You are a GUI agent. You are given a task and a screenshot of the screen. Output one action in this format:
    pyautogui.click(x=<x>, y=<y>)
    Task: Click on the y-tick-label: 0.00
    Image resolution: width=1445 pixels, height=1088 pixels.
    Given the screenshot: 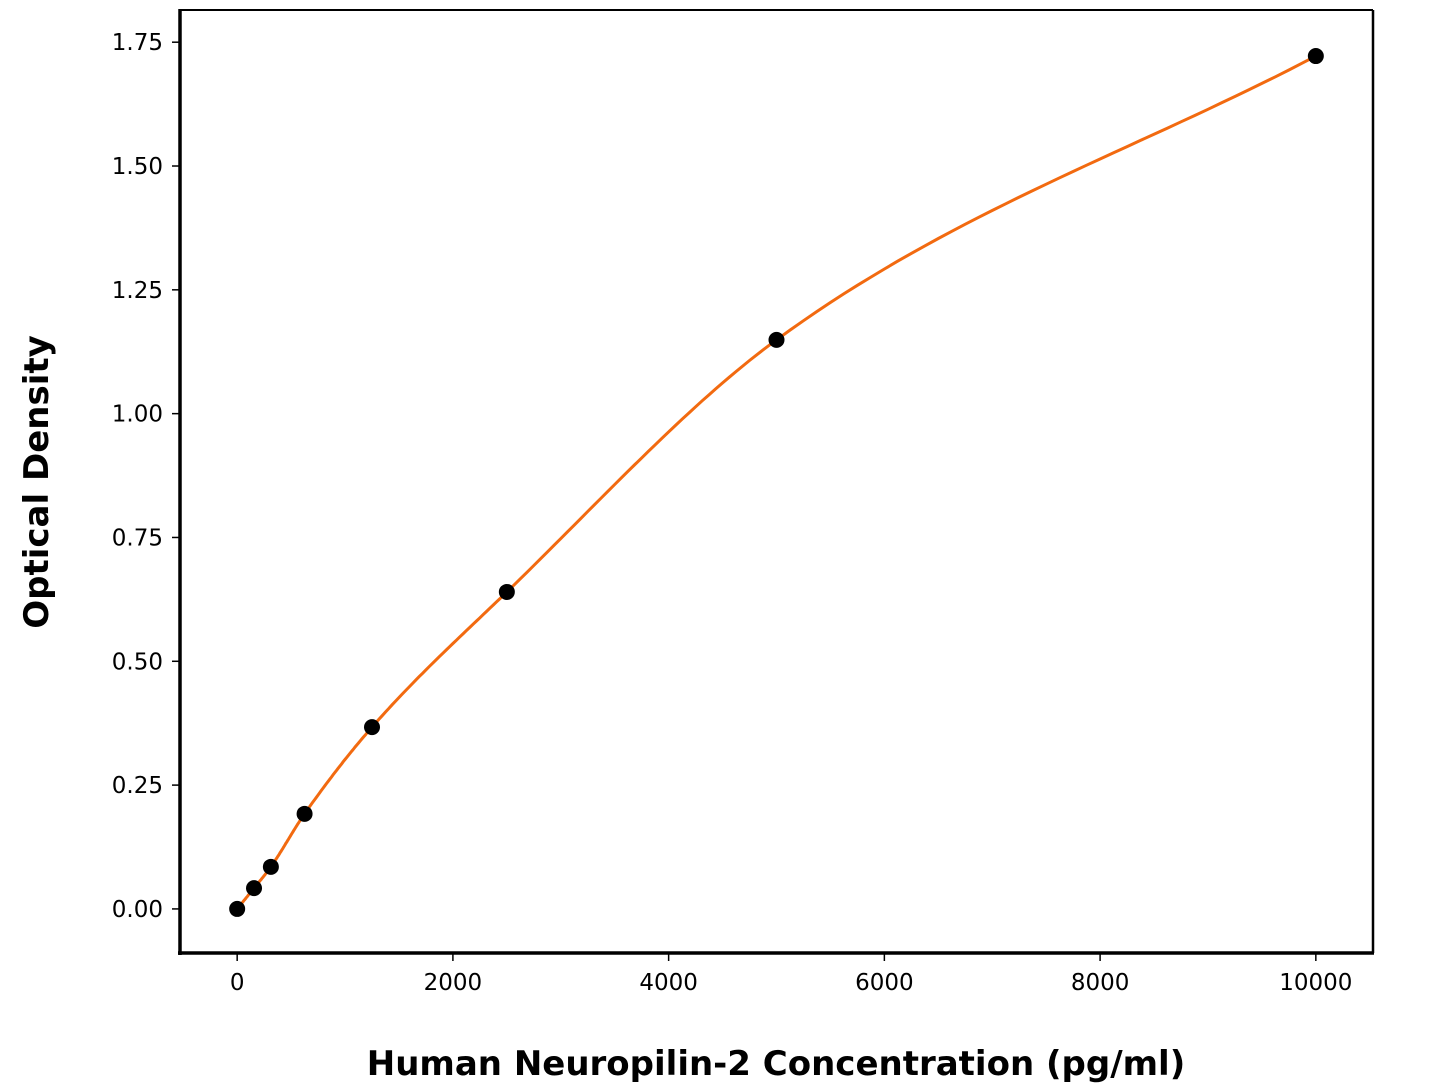 What is the action you would take?
    pyautogui.click(x=137, y=910)
    